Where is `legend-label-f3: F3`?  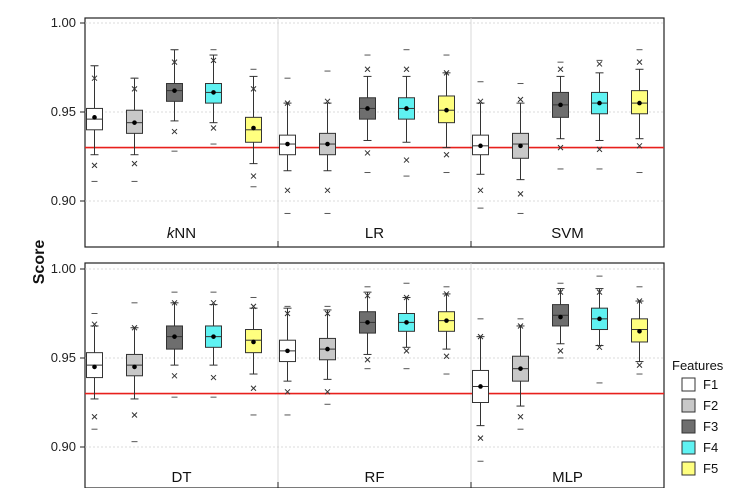
legend-label-f3: F3 is located at coordinates (710, 426).